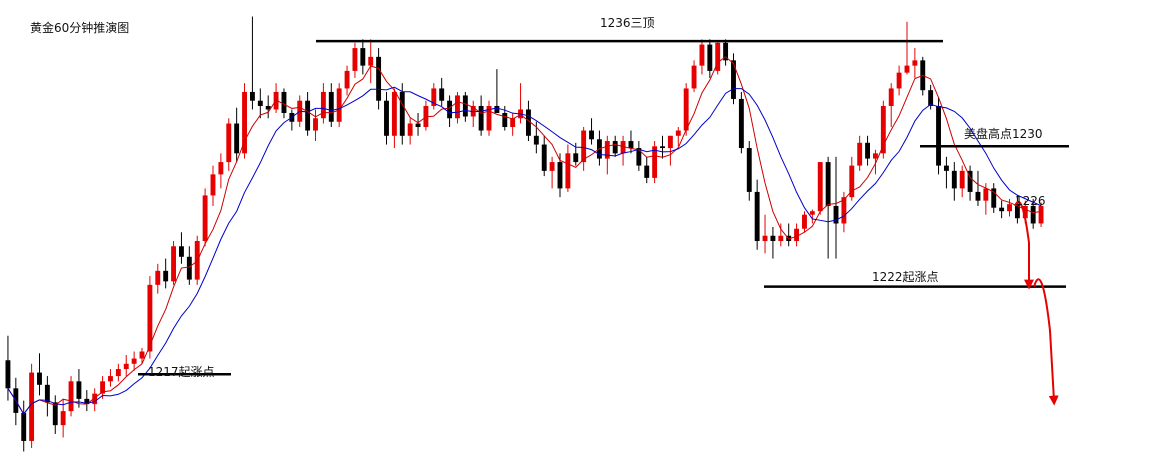  Describe the element at coordinates (1024, 245) in the screenshot. I see `projection-arrow-first` at that location.